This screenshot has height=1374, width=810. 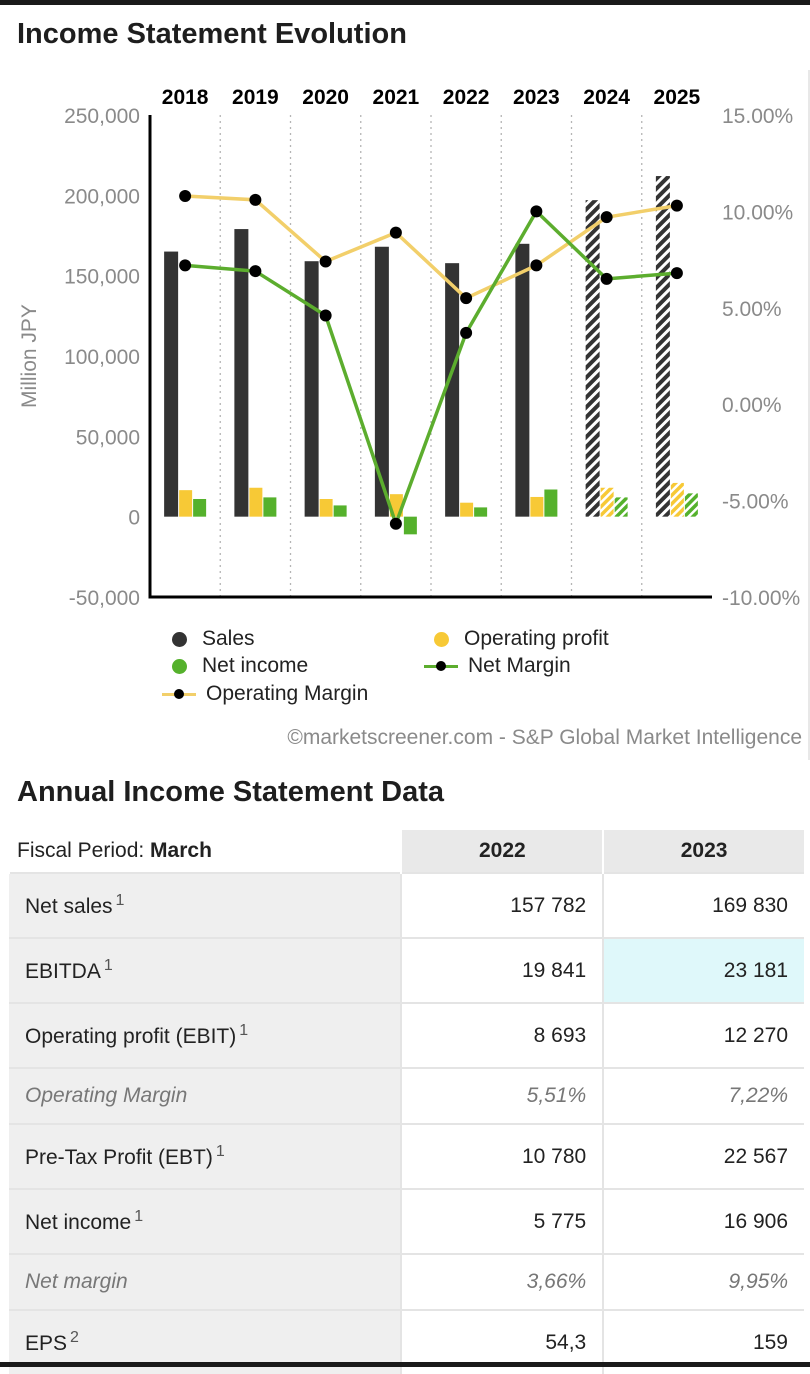 I want to click on y-axis-title: Million JPY, so click(x=29, y=356).